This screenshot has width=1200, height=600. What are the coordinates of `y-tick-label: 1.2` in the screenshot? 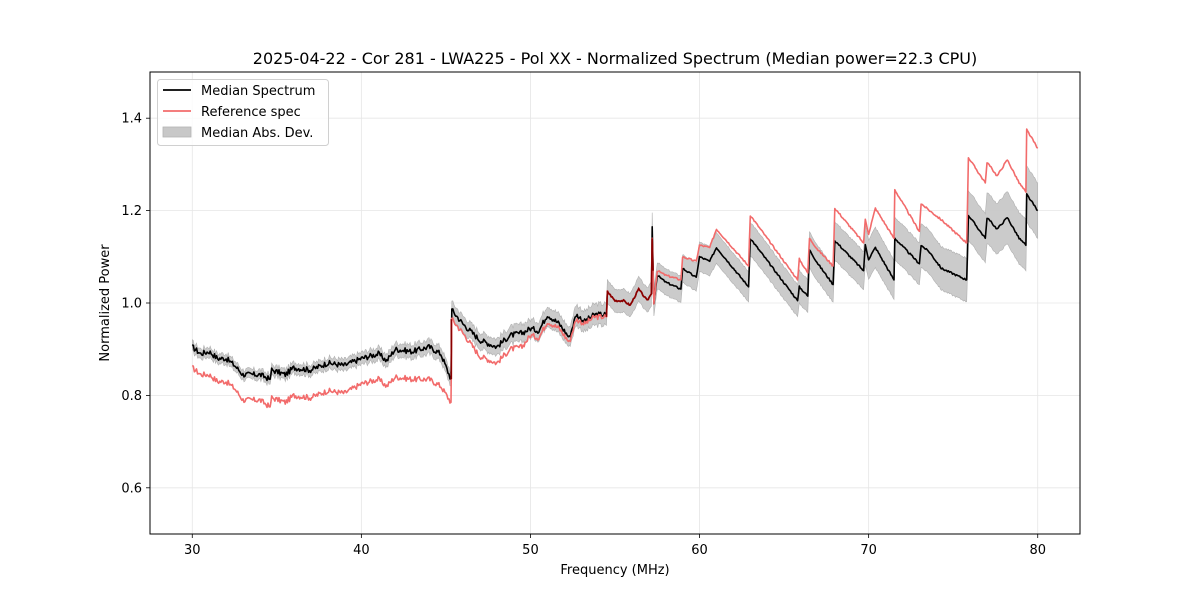 It's located at (131, 211).